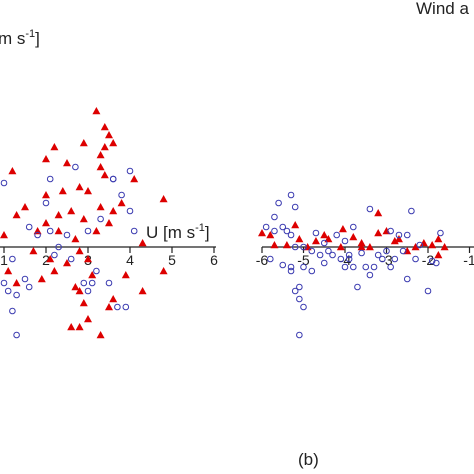 This screenshot has width=474, height=474. Describe the element at coordinates (172, 260) in the screenshot. I see `x-tick-label: 5` at that location.